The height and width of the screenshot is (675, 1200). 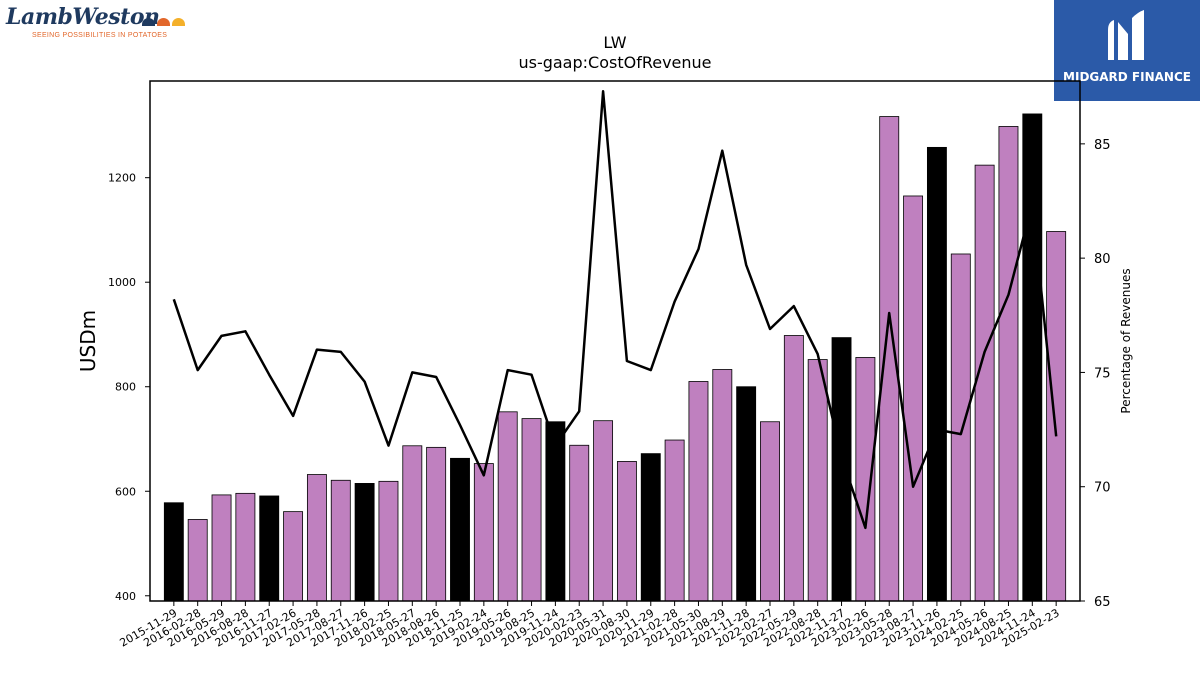 What do you see at coordinates (1102, 602) in the screenshot?
I see `y2-tick-label: 65` at bounding box center [1102, 602].